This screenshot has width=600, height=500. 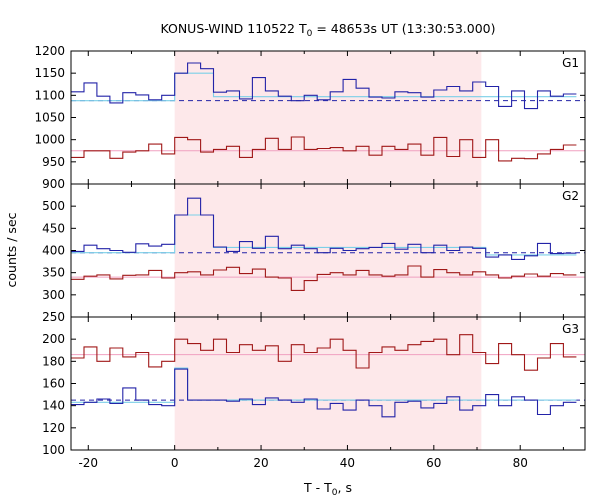 What do you see at coordinates (53, 361) in the screenshot?
I see `y-tick-label: 180` at bounding box center [53, 361].